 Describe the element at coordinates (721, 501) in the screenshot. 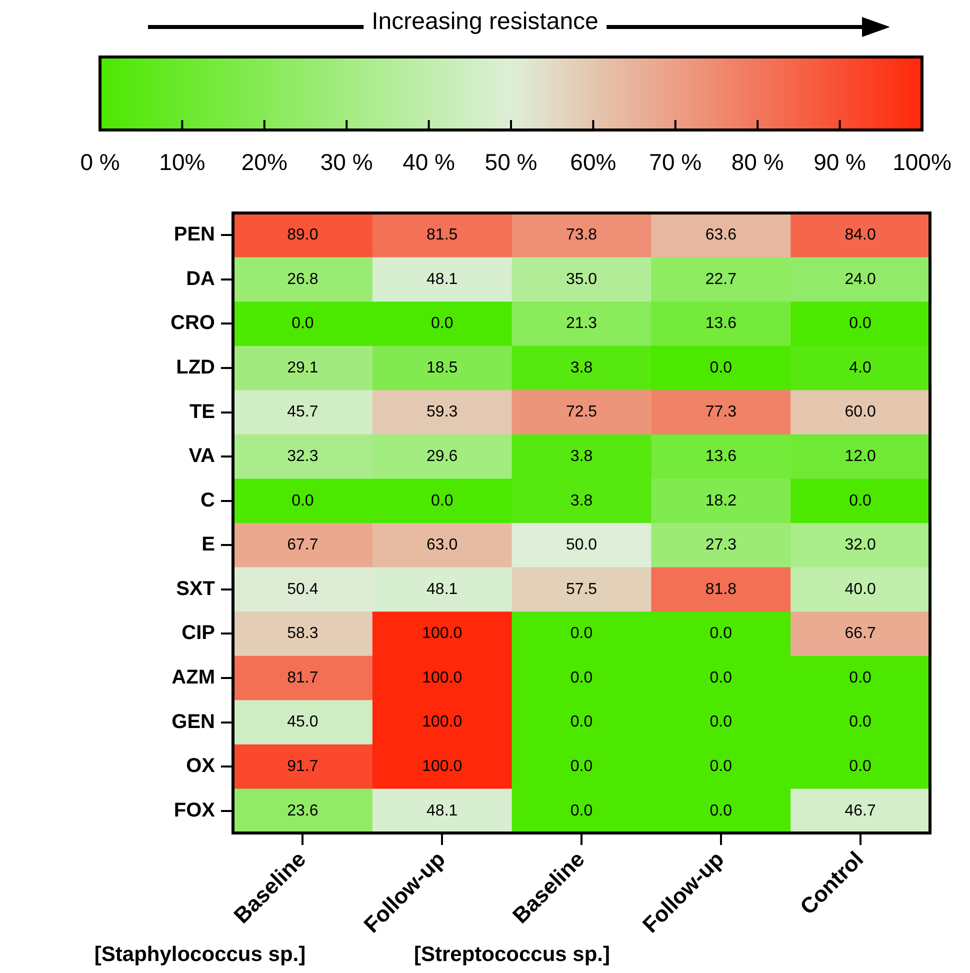

I see `data-label: 18.2` at that location.